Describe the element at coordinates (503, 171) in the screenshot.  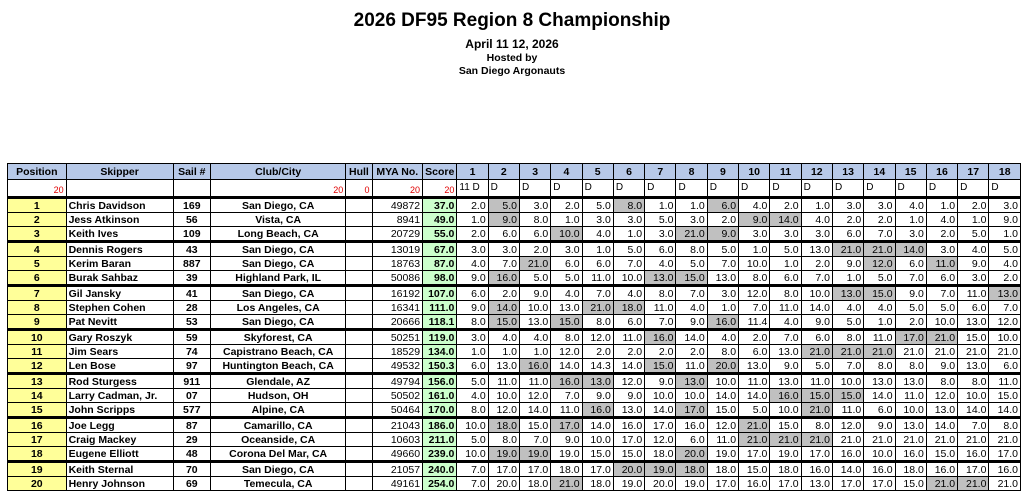
I see `column-header-race-2: 2` at that location.